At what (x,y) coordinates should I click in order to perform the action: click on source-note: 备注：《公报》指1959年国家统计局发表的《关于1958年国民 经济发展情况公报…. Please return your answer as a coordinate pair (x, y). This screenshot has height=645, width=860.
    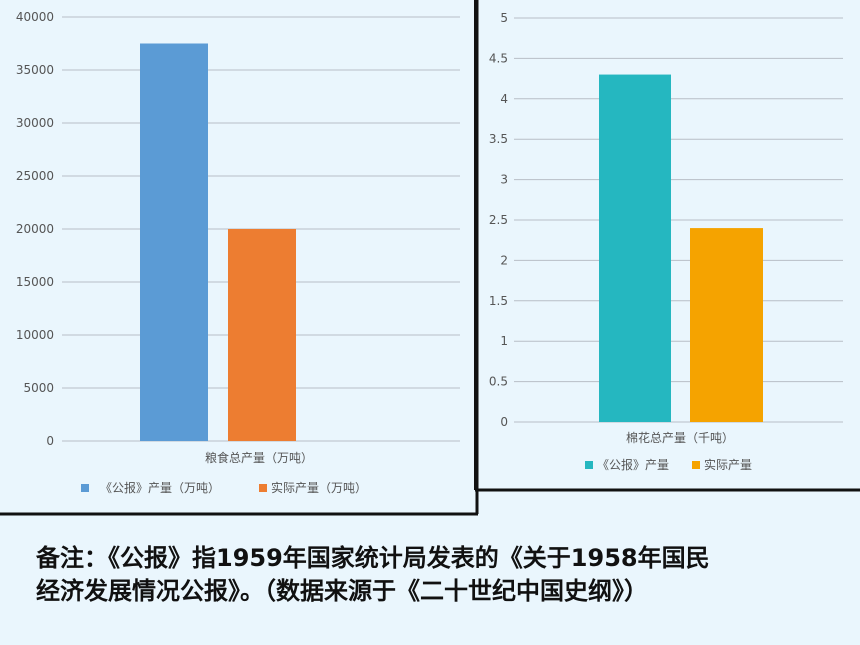
    Looking at the image, I should click on (436, 575).